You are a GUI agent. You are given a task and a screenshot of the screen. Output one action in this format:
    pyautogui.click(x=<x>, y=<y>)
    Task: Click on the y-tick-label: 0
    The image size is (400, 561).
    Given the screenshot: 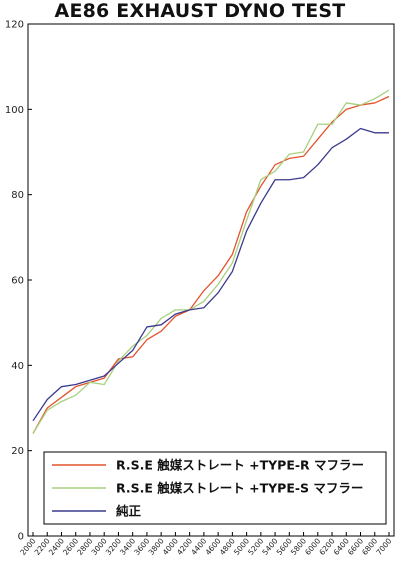 What is the action you would take?
    pyautogui.click(x=21, y=537)
    